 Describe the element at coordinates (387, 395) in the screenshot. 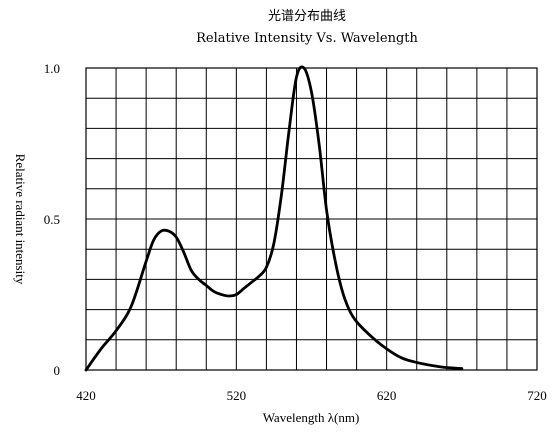

I see `x-tick-label: 620` at that location.